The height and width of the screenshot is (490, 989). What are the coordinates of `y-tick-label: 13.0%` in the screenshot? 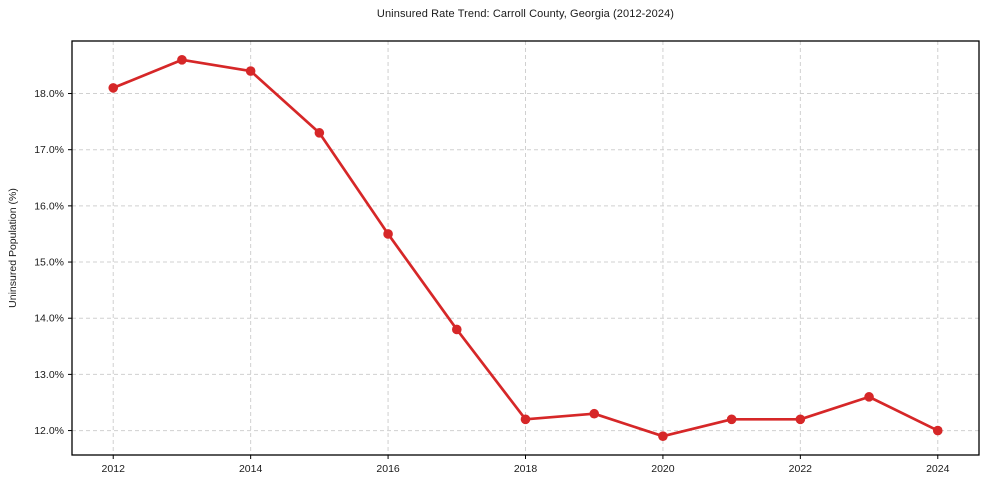 It's located at (49, 375).